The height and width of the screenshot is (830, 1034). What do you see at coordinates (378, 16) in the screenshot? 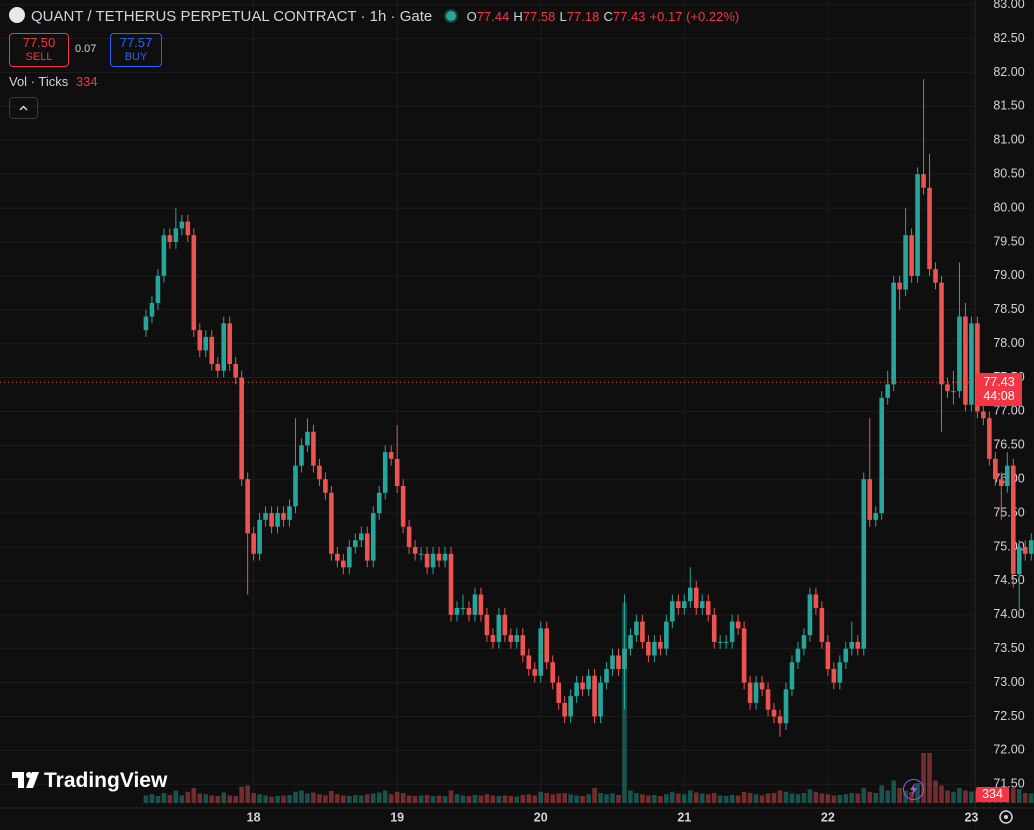
I see `interval: 1h` at bounding box center [378, 16].